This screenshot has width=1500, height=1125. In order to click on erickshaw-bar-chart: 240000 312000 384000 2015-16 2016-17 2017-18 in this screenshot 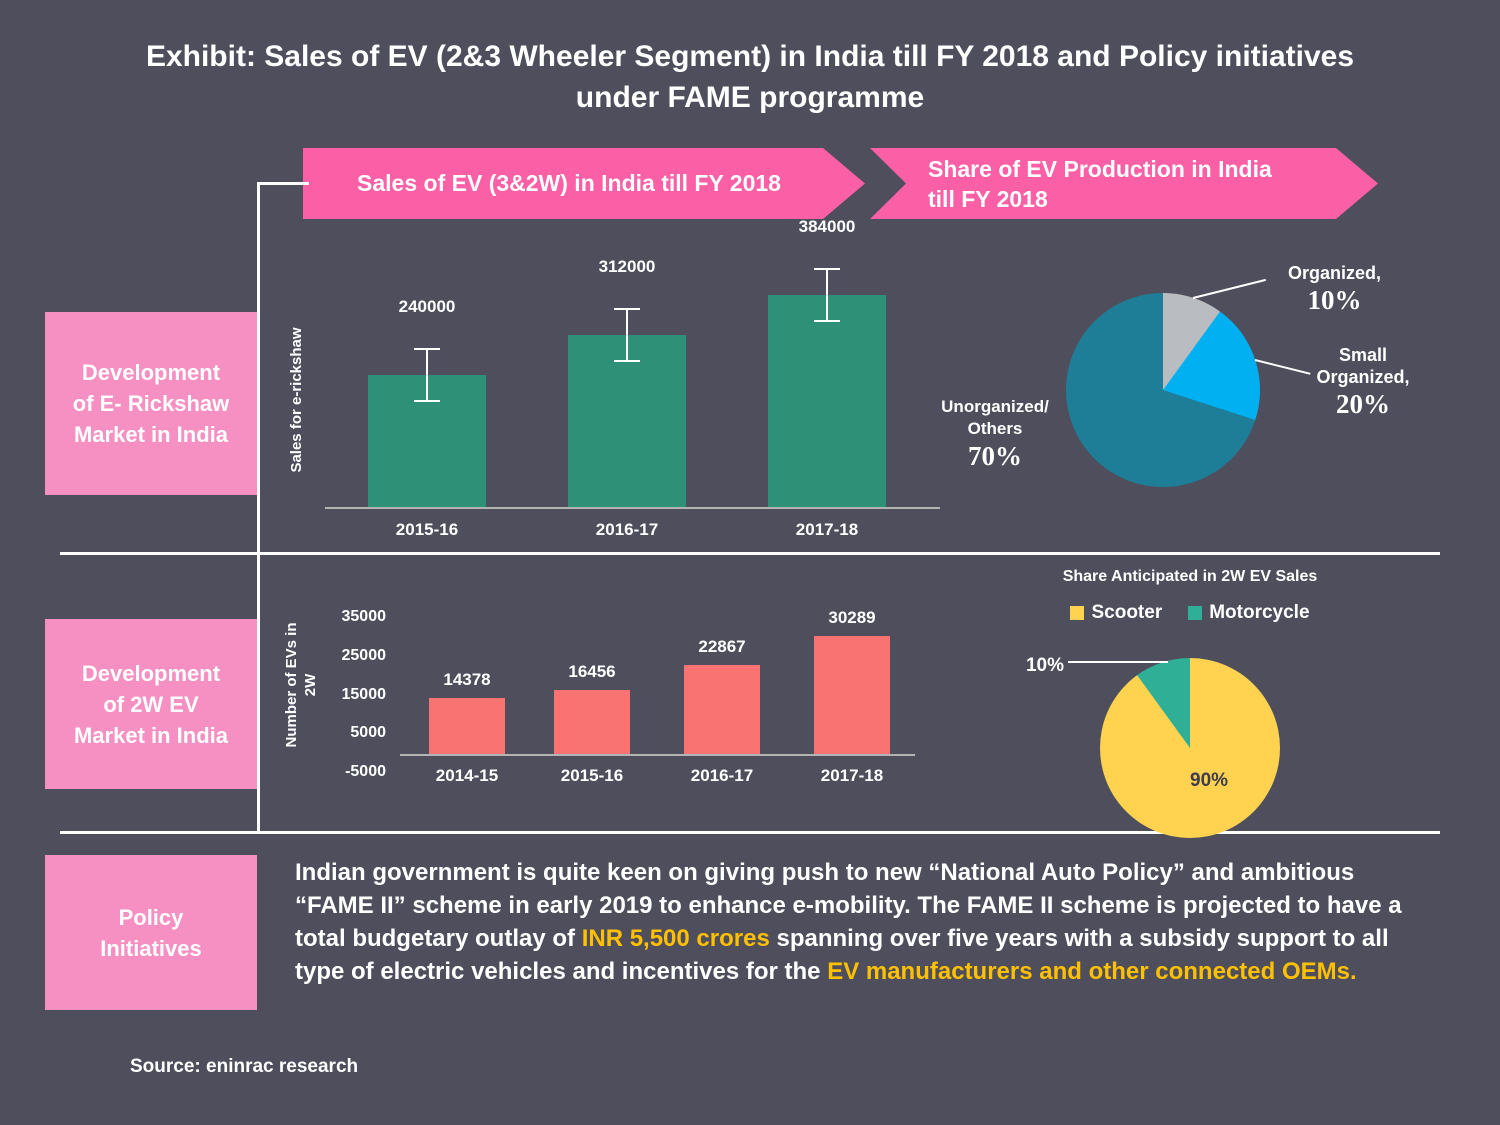, I will do `click(632, 378)`.